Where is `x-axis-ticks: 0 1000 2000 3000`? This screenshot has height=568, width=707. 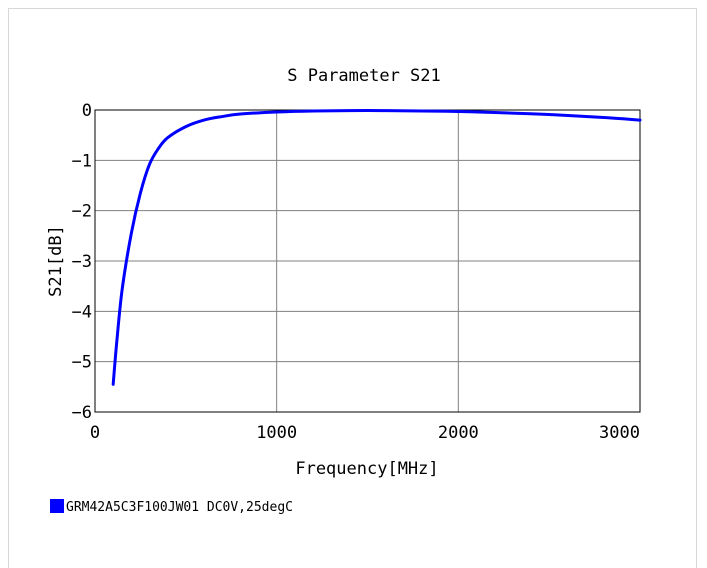
x-axis-ticks: 0 1000 2000 3000 is located at coordinates (365, 433).